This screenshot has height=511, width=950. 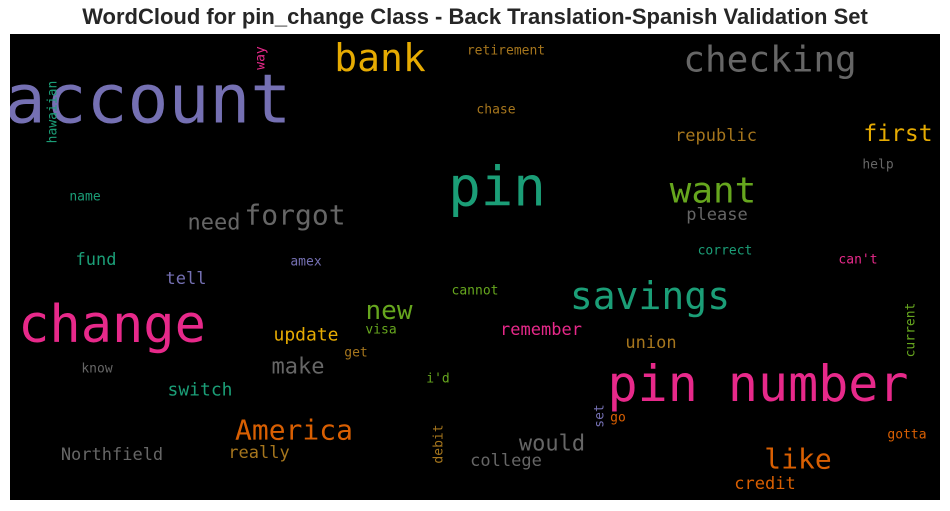 I want to click on word-chase: chase, so click(x=495, y=110).